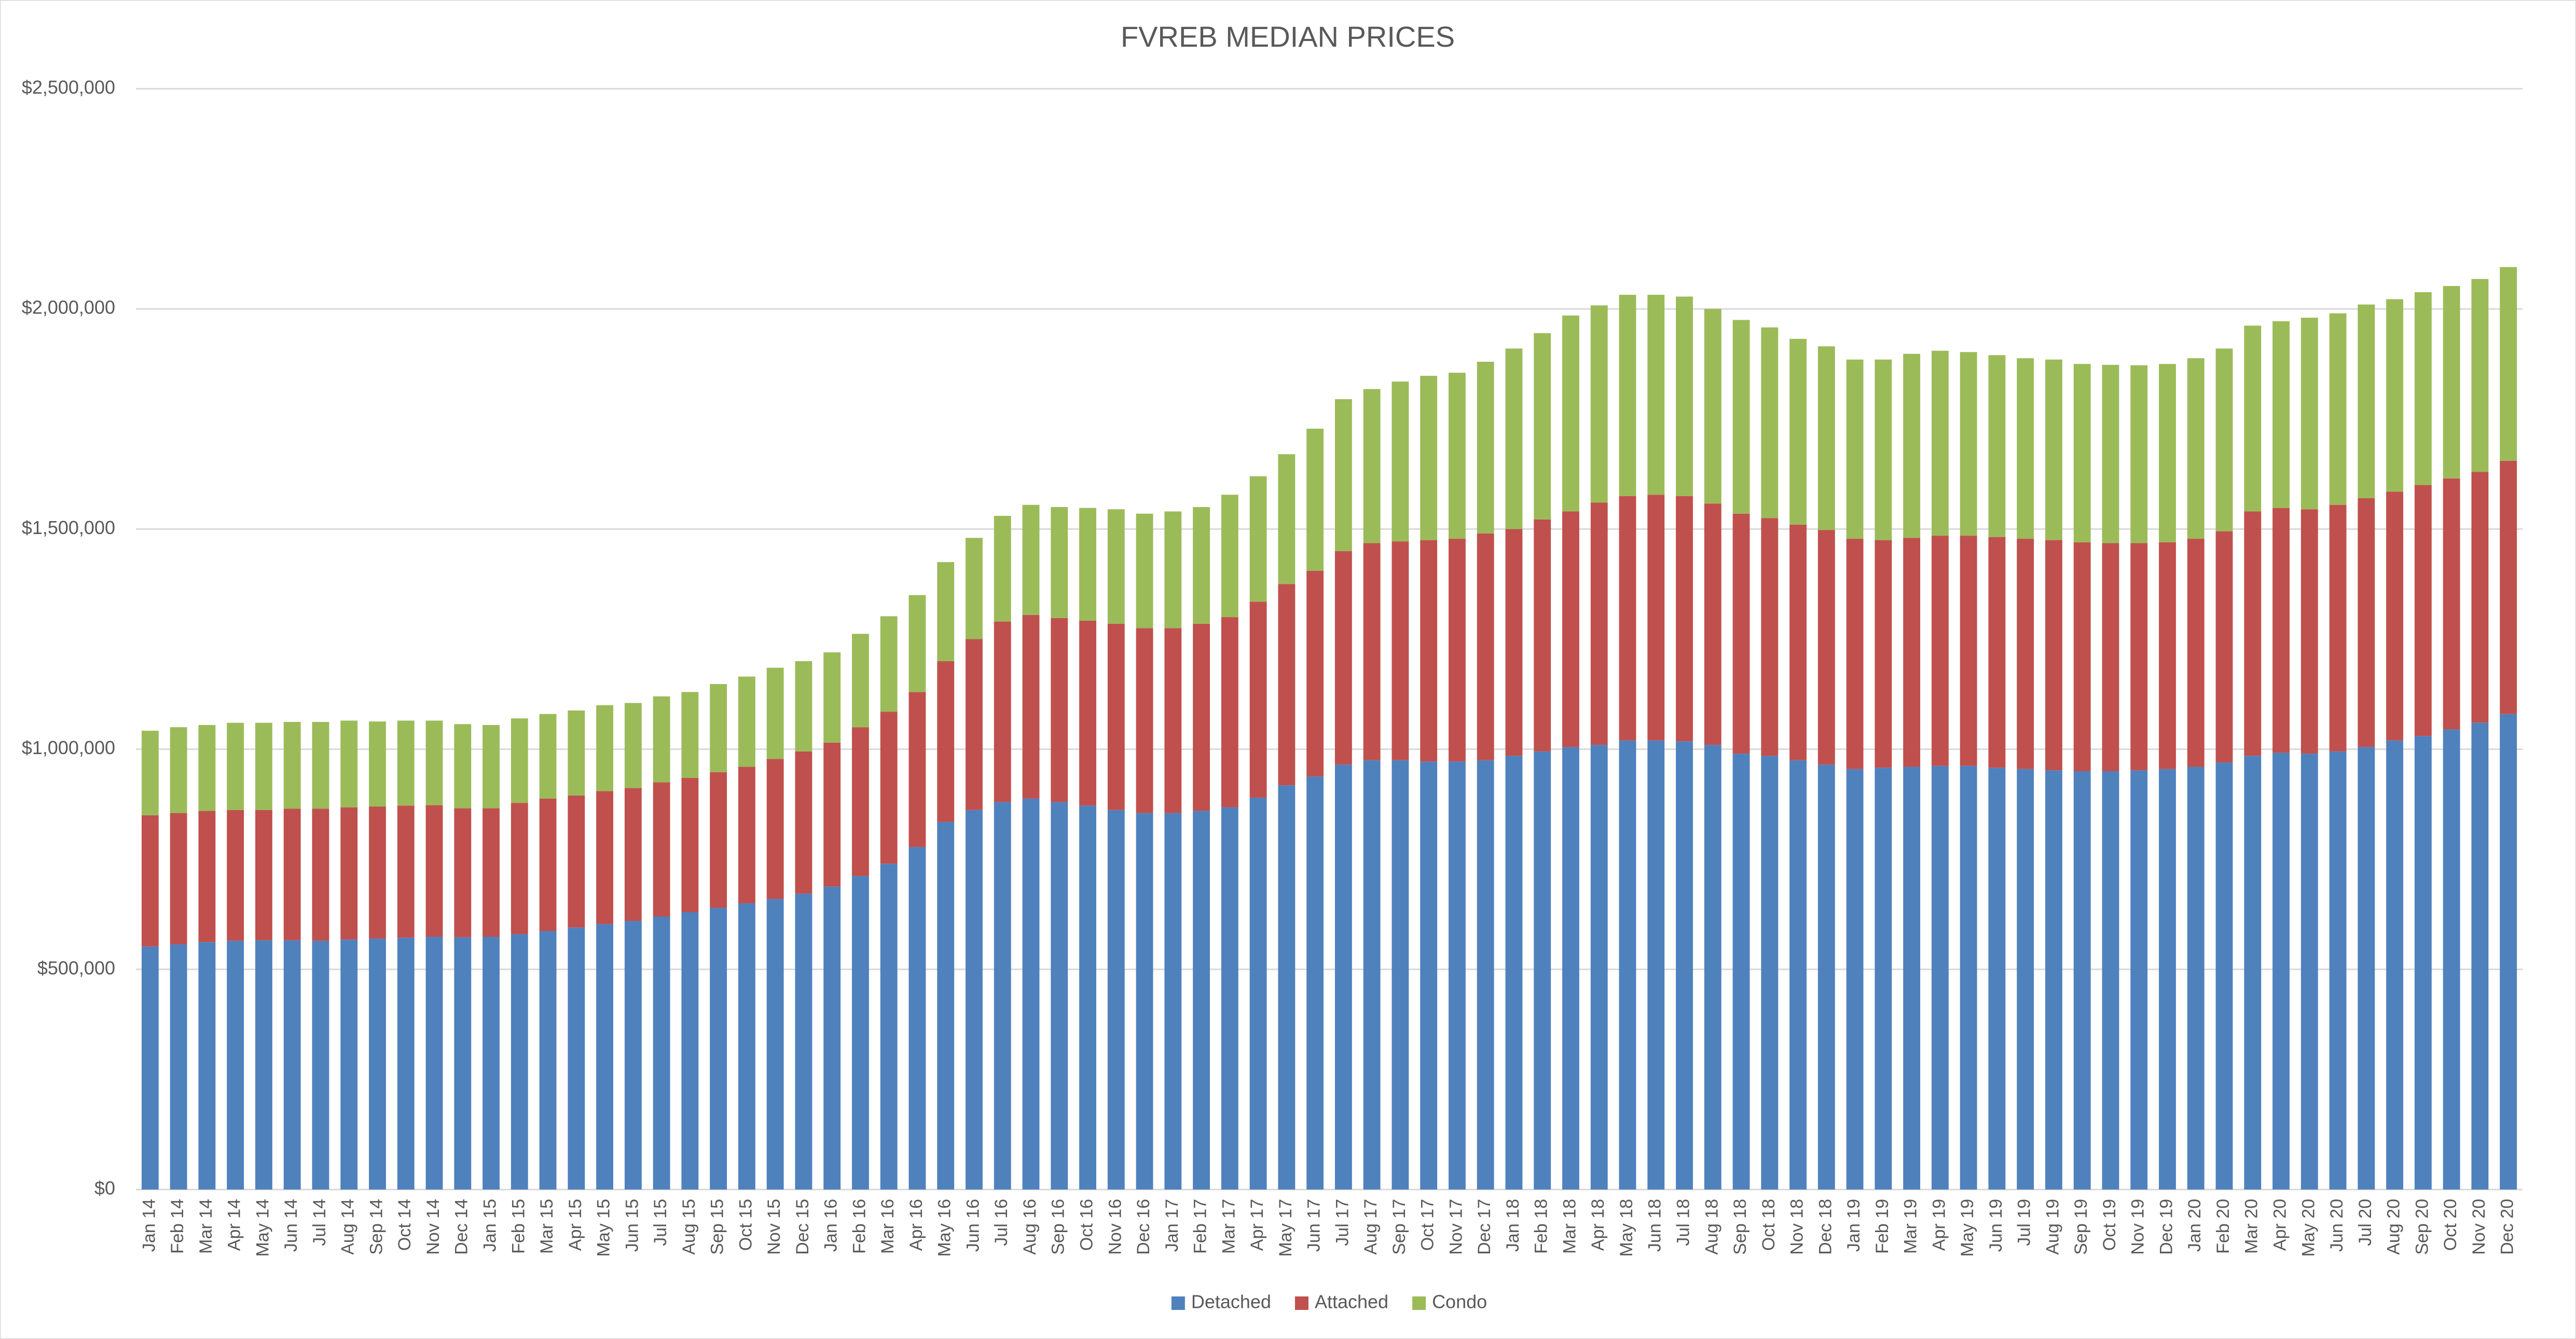  Describe the element at coordinates (1459, 1302) in the screenshot. I see `legend-label: Condo` at that location.